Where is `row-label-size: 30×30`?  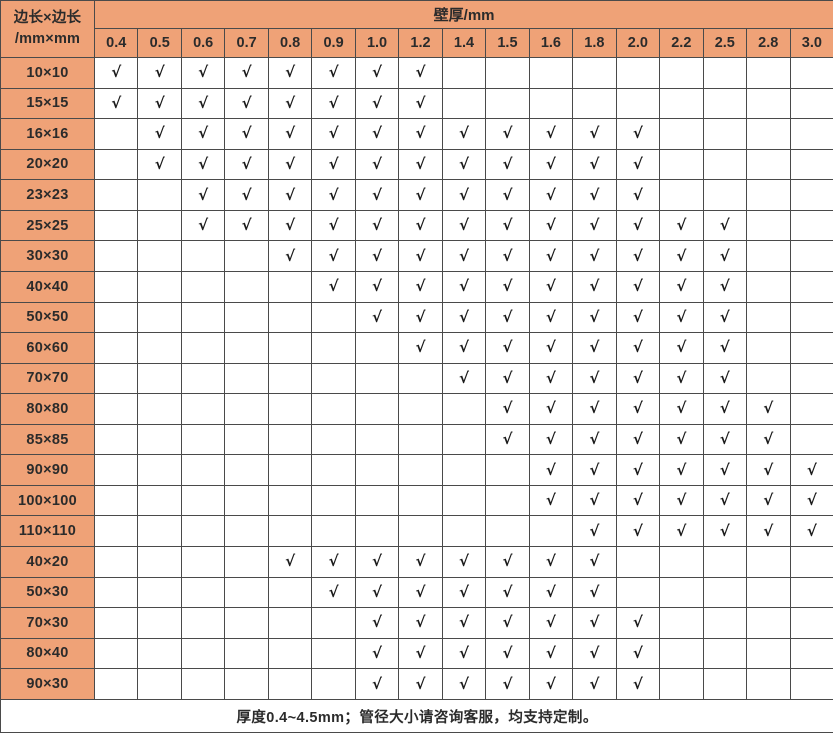
row-label-size: 30×30 is located at coordinates (47, 256).